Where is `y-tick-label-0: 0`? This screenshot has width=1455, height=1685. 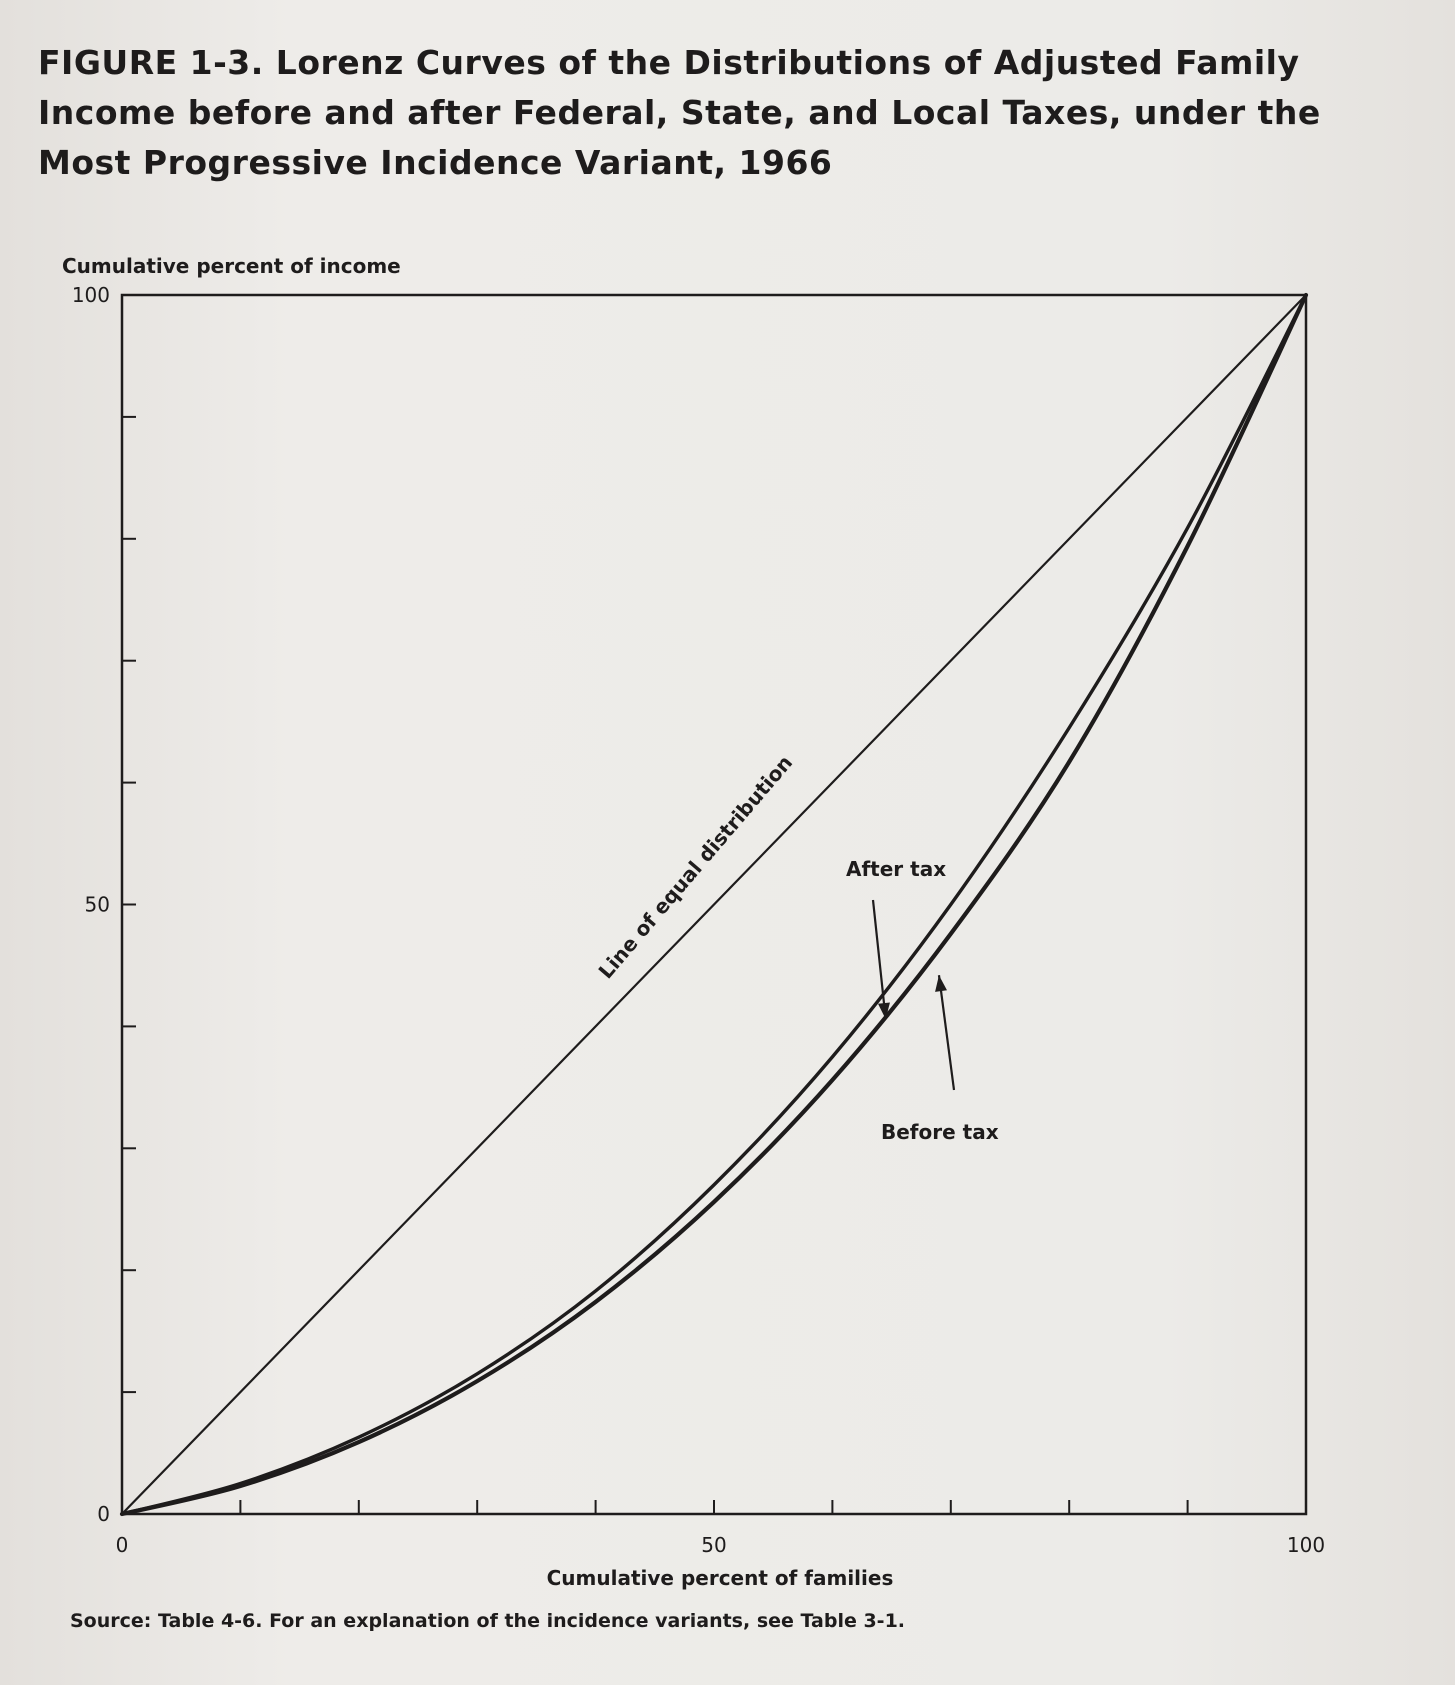
y-tick-label-0: 0 is located at coordinates (103, 1514).